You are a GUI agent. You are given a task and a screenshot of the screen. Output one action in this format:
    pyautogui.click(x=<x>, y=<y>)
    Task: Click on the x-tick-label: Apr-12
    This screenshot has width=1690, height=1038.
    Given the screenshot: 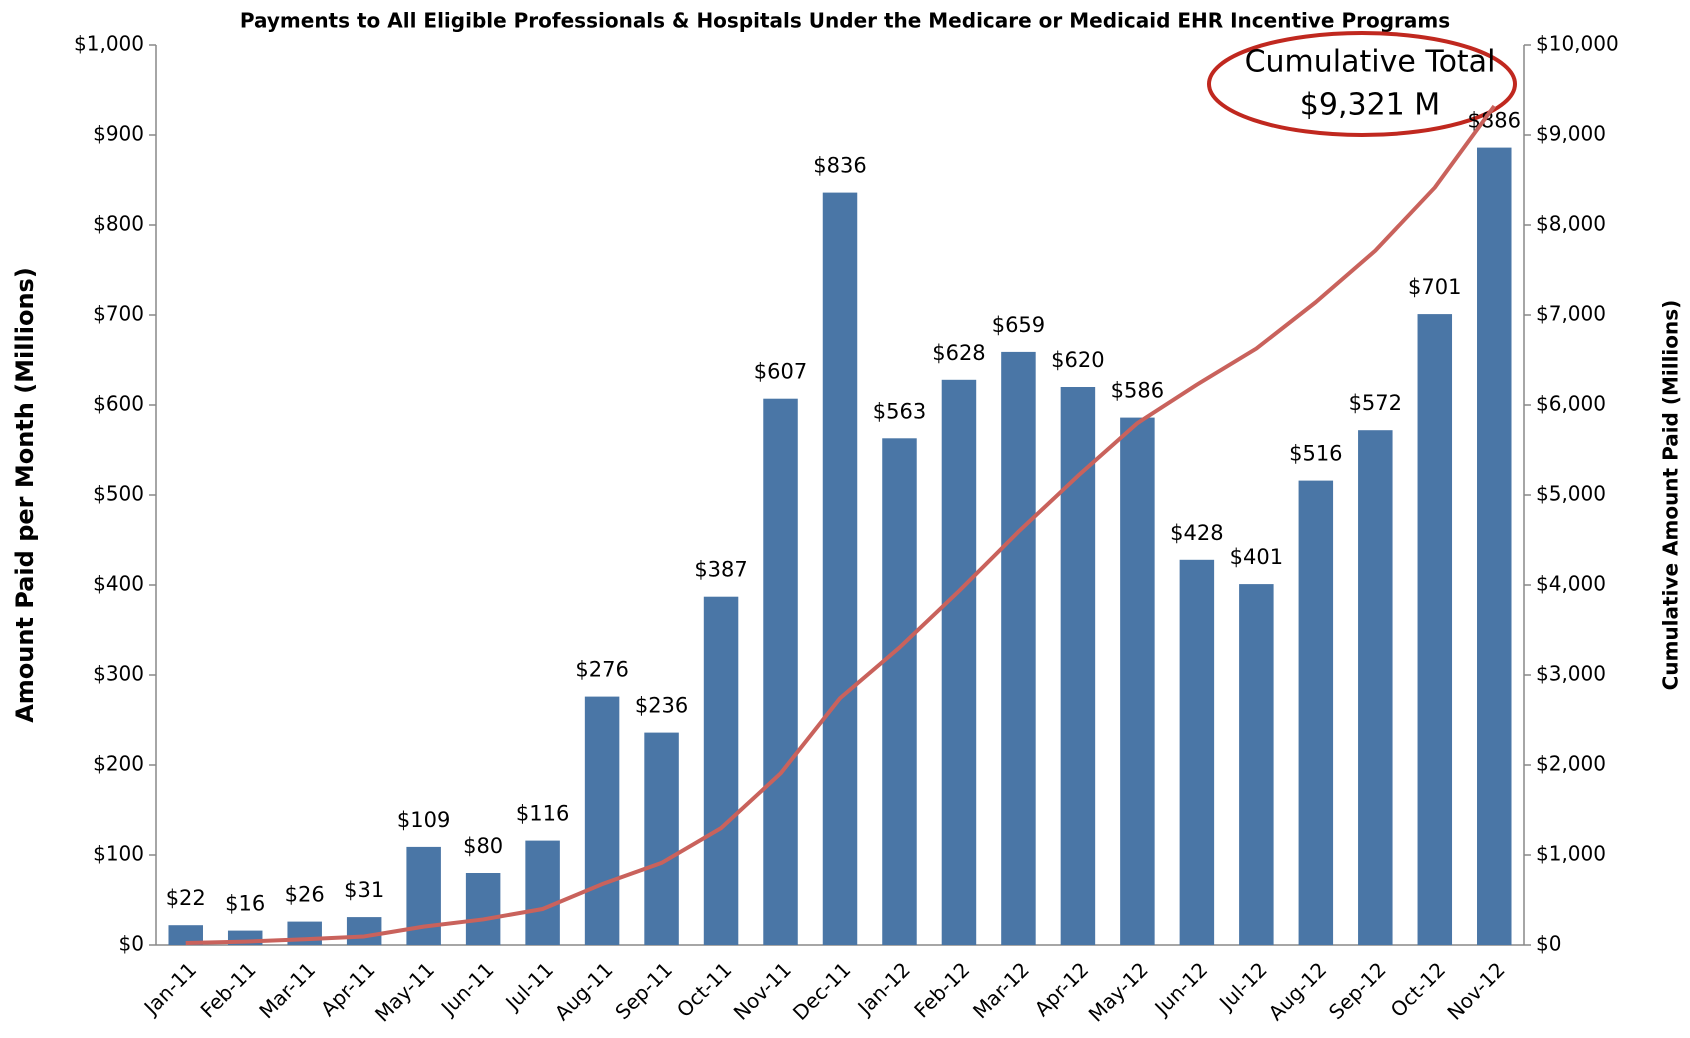 What is the action you would take?
    pyautogui.click(x=1062, y=989)
    